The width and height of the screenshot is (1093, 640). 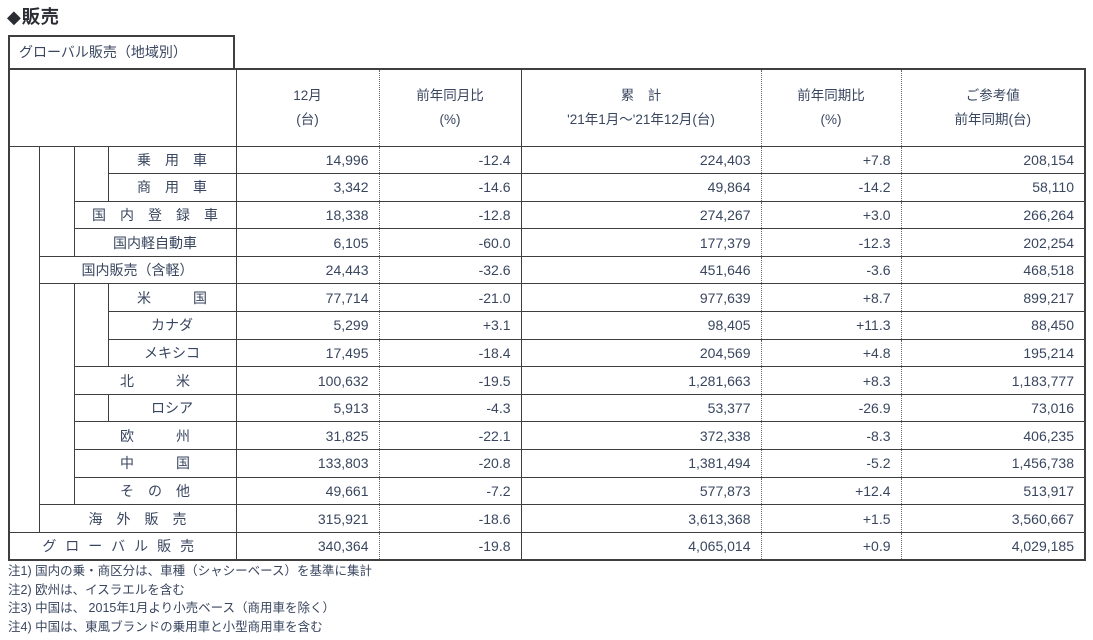 What do you see at coordinates (831, 298) in the screenshot?
I see `cell-yoy: +8.7` at bounding box center [831, 298].